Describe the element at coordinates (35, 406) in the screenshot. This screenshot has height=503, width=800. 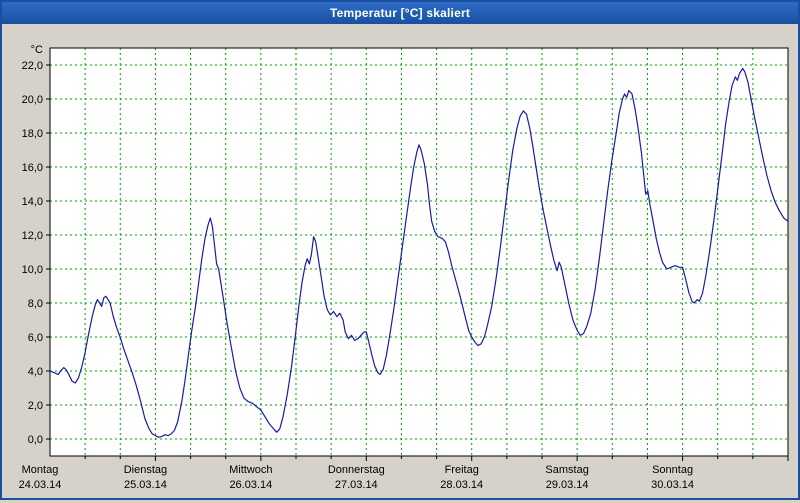
I see `y-axis-label: 2,0` at that location.